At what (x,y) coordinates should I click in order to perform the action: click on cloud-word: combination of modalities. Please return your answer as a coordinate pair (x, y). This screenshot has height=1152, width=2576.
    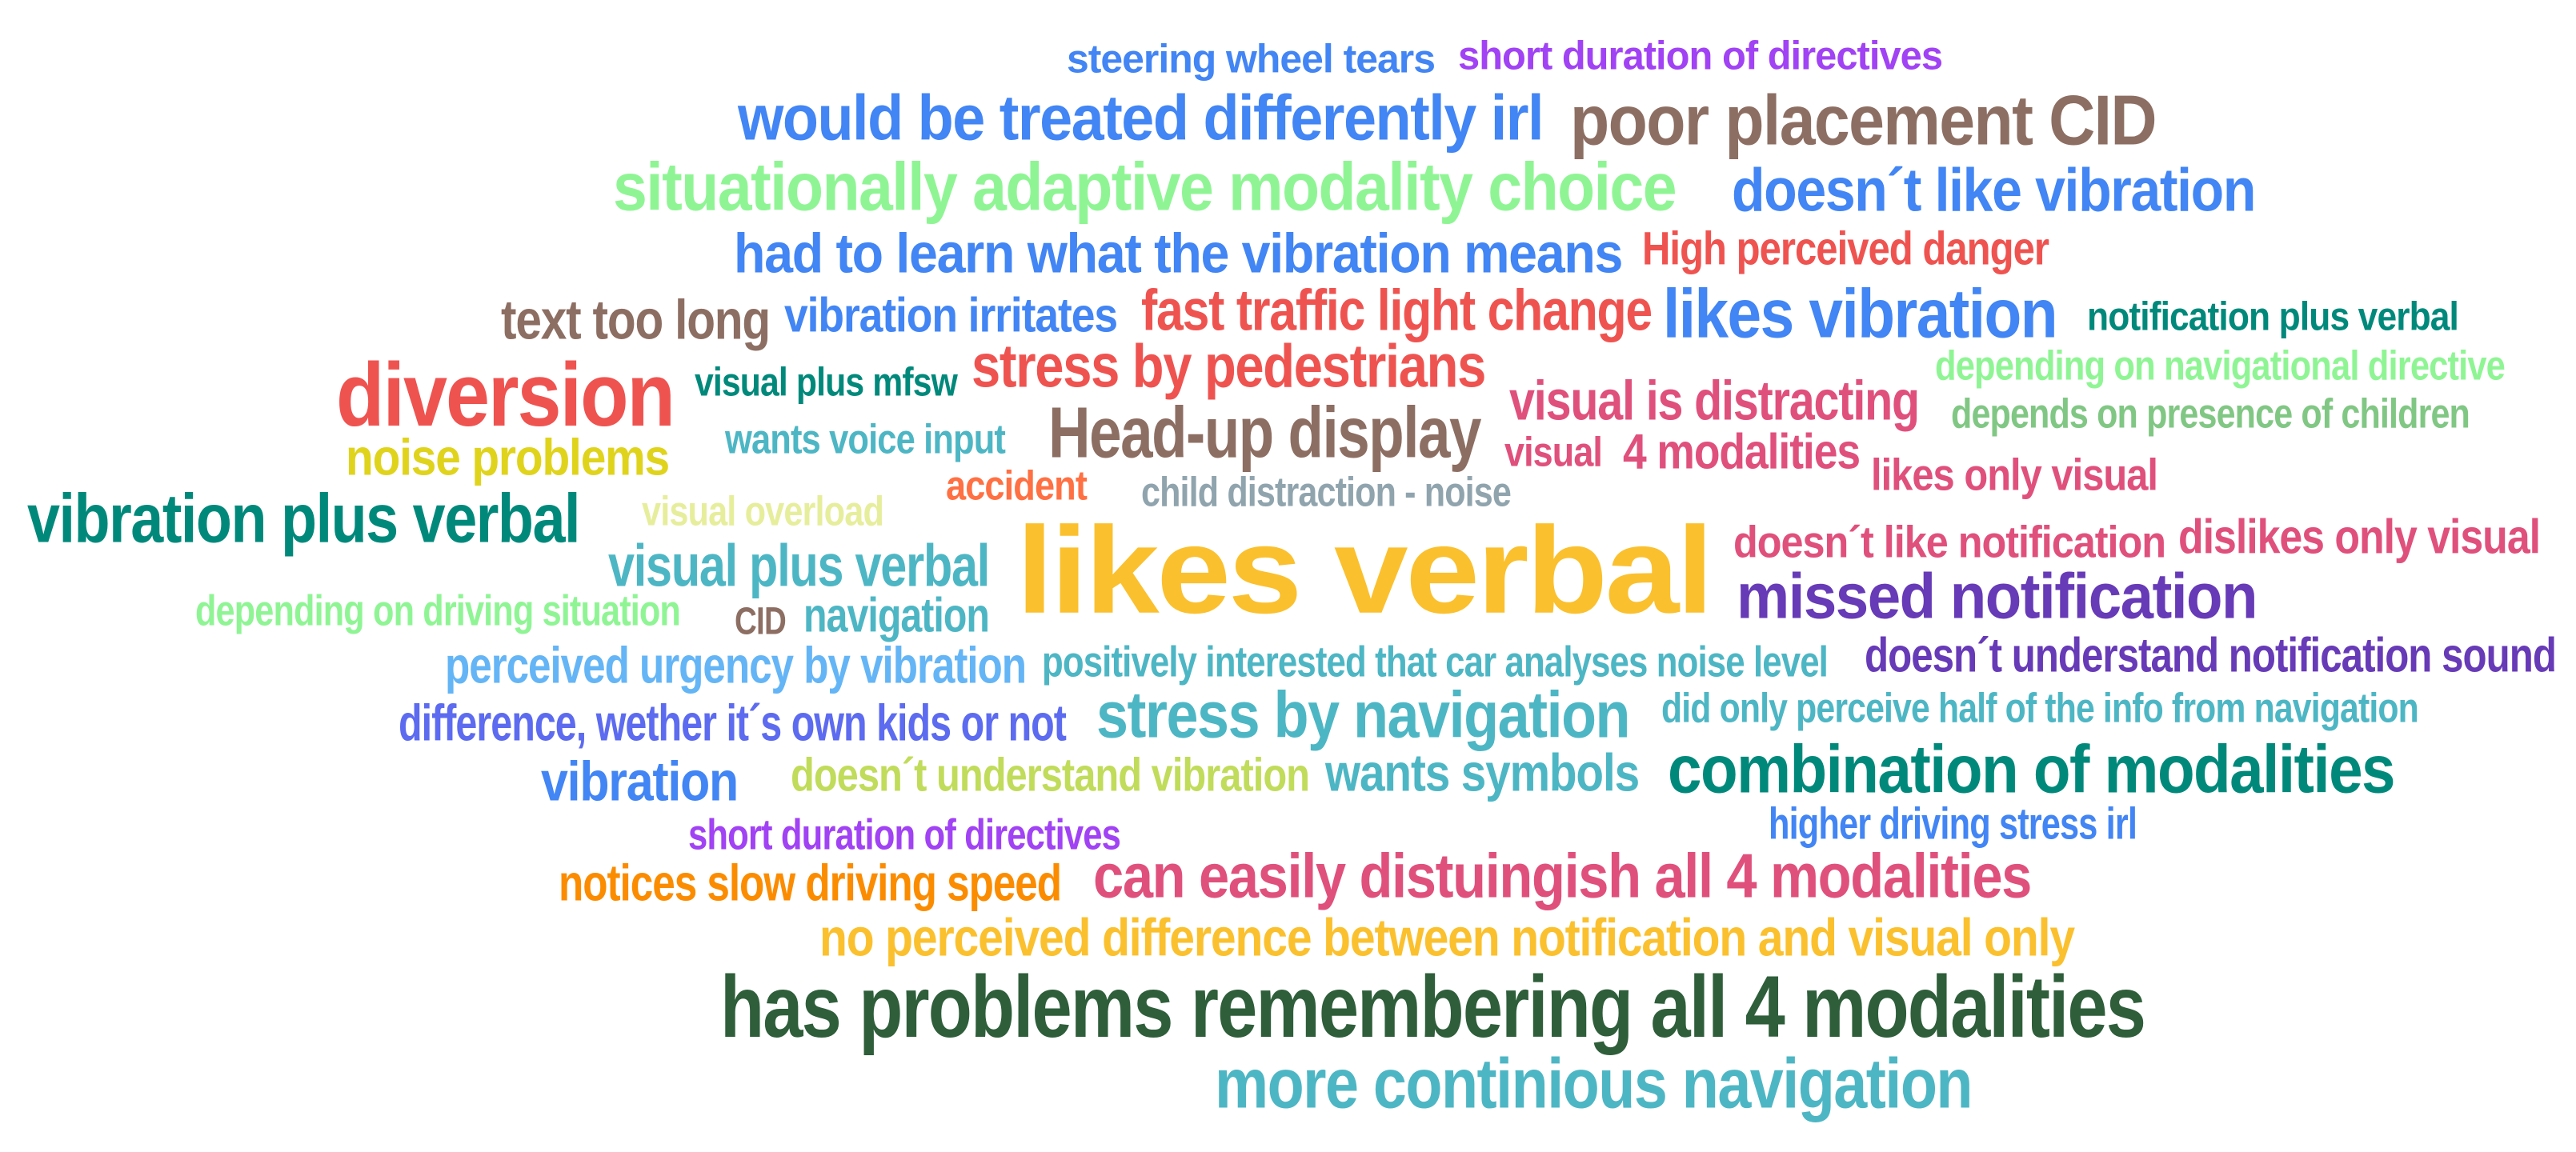
    Looking at the image, I should click on (2032, 769).